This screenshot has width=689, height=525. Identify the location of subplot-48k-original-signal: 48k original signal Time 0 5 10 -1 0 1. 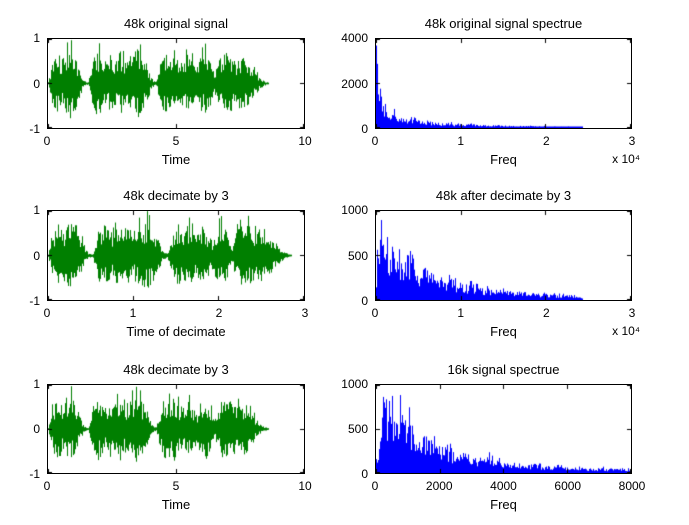
(170, 91).